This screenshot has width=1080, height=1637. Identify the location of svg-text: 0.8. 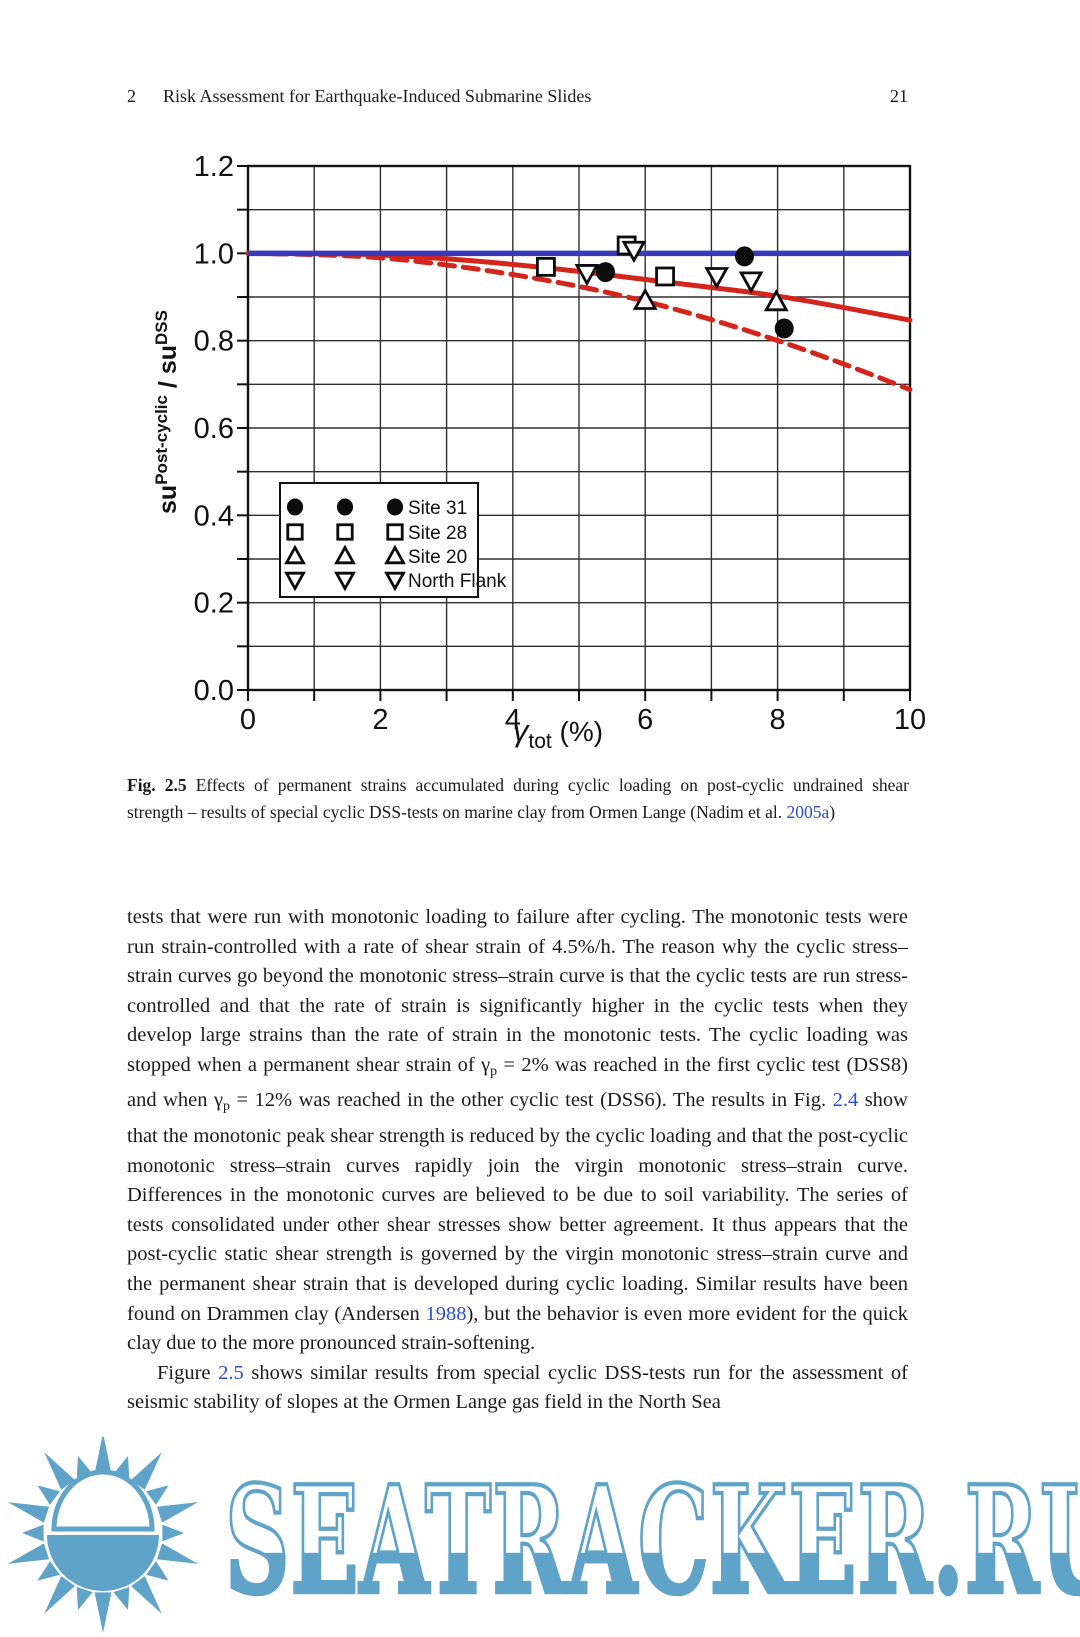
(214, 342).